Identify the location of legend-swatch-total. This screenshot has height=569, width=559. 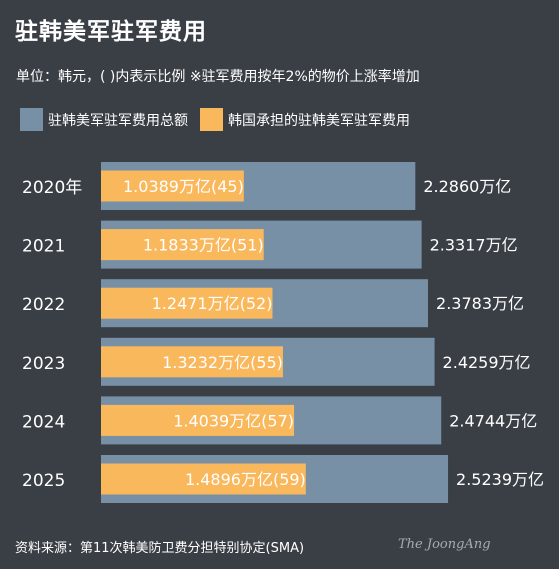
(31, 119).